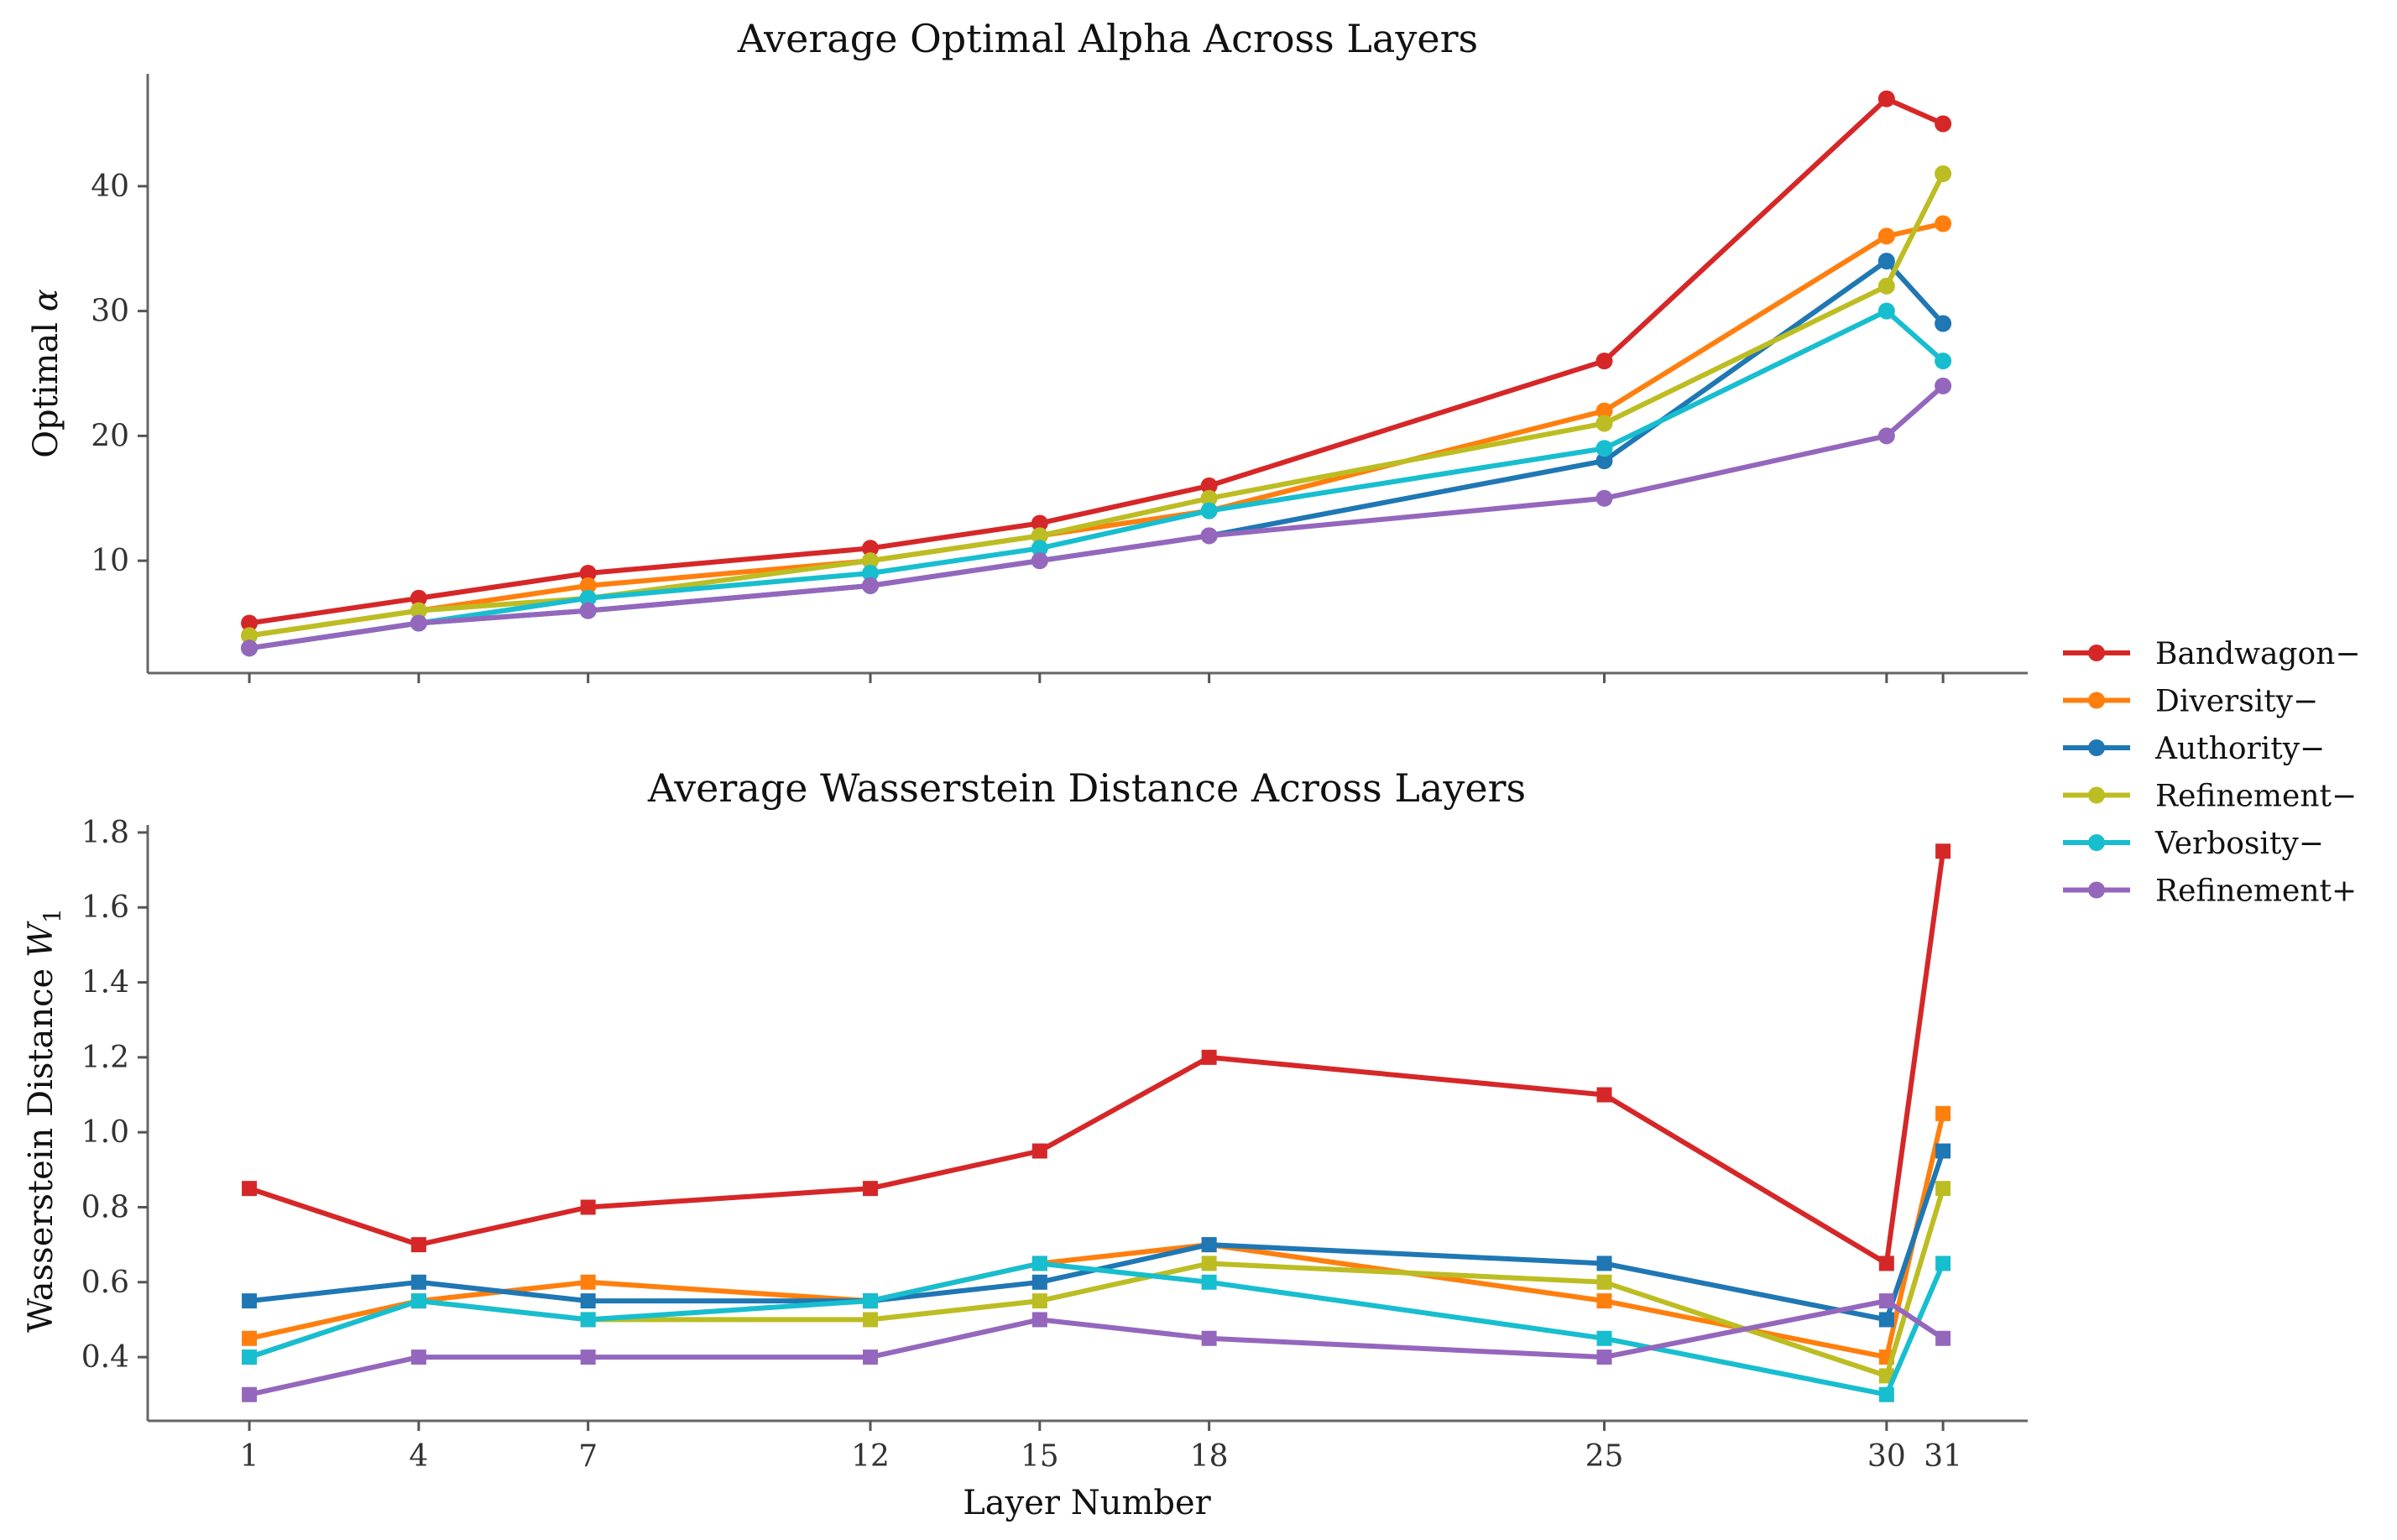  What do you see at coordinates (1943, 1456) in the screenshot?
I see `bottom-x-tick-label: 31` at bounding box center [1943, 1456].